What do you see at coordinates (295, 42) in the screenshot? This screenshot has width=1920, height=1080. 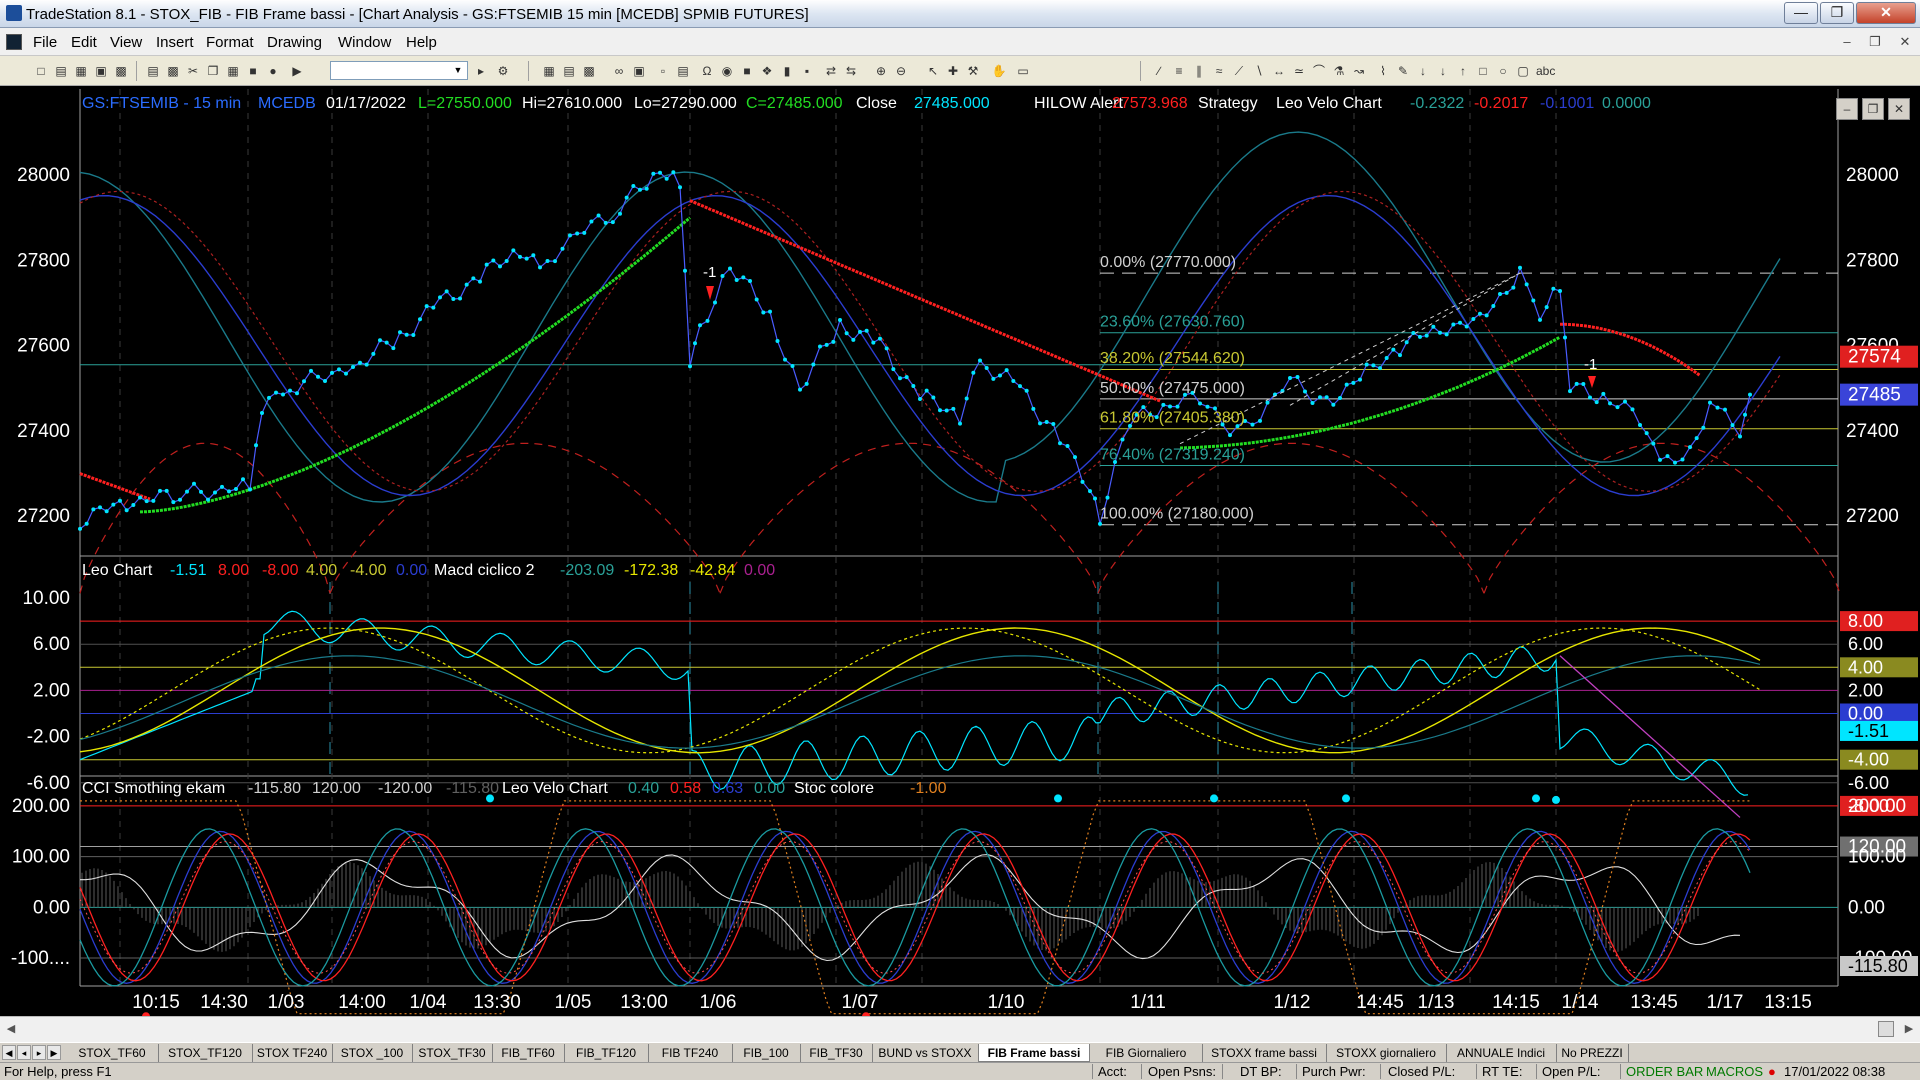 I see `menu-drawing: Drawing` at bounding box center [295, 42].